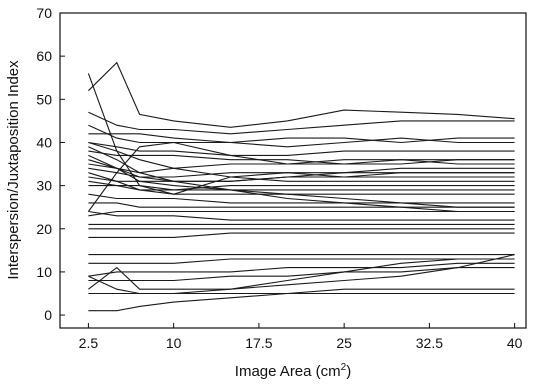  What do you see at coordinates (44, 56) in the screenshot?
I see `y-tick-label: 60` at bounding box center [44, 56].